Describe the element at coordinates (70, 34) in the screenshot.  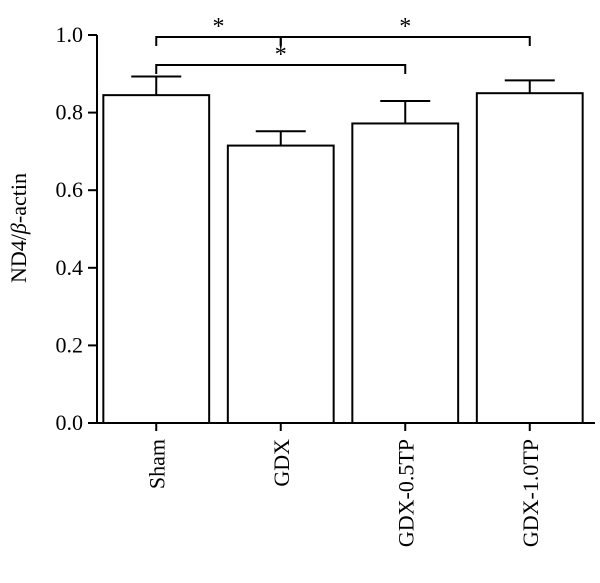
I see `y-tick-label: 1.0` at that location.